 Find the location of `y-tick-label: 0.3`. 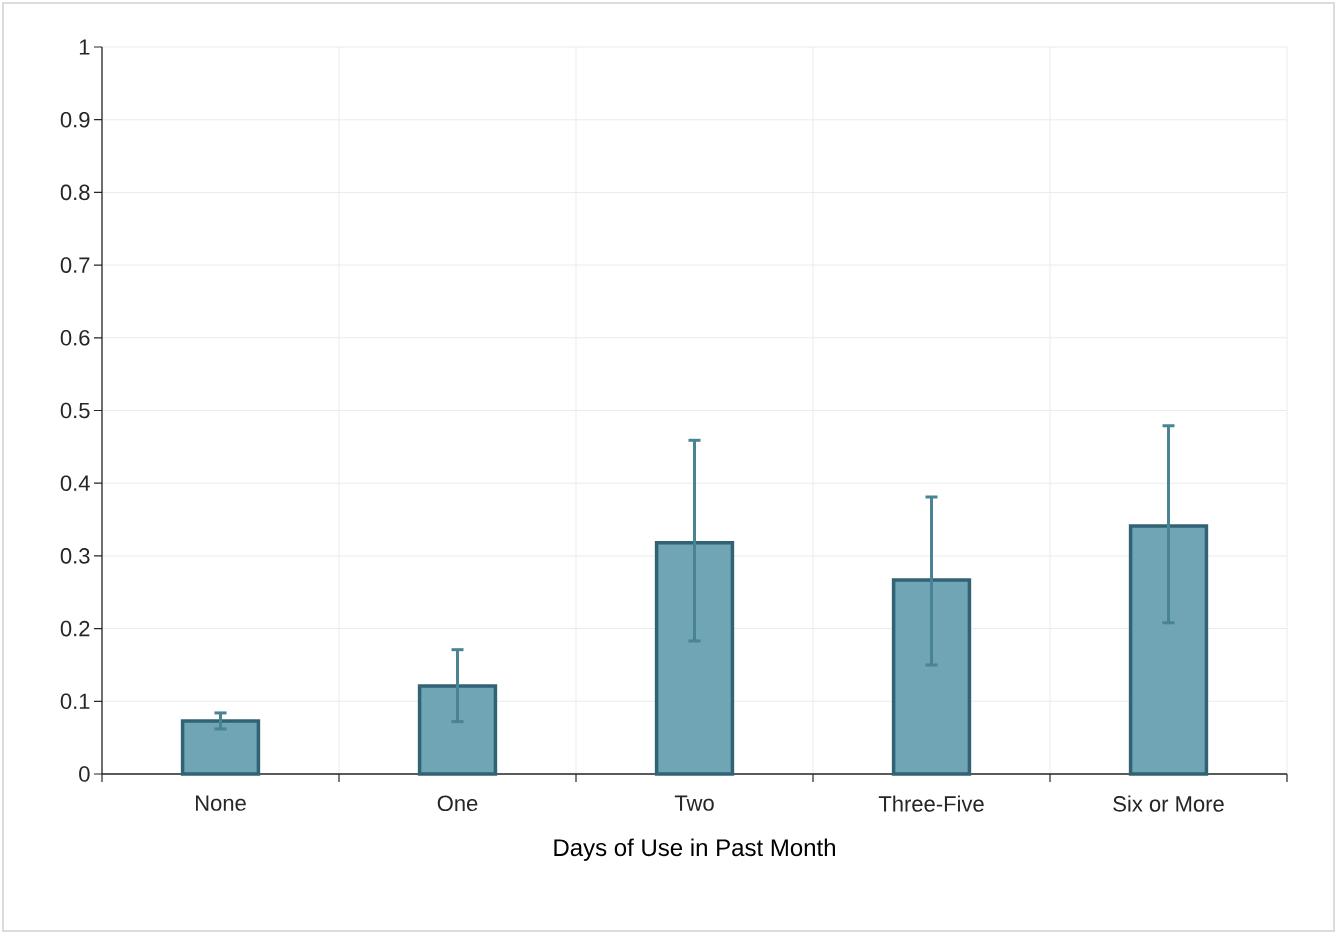

y-tick-label: 0.3 is located at coordinates (75, 556).